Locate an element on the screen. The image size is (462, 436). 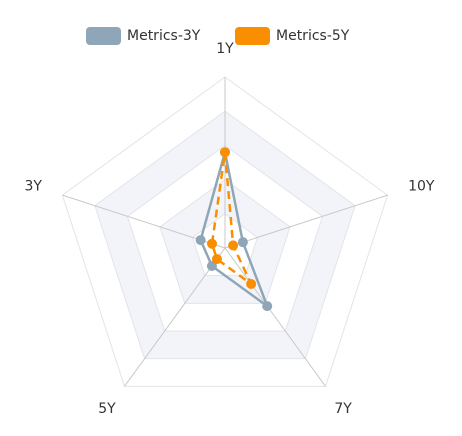
axis-label: 5Y is located at coordinates (107, 409).